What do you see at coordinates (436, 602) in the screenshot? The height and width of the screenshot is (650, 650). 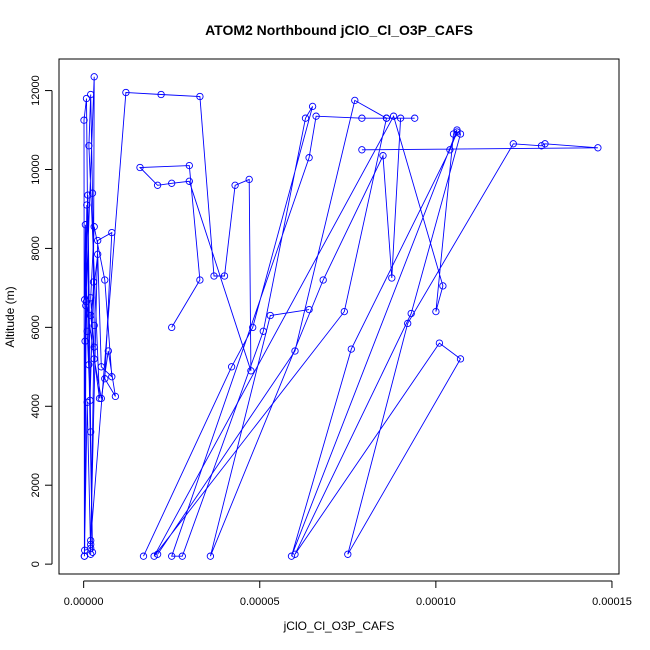 I see `x-tick-label: 0.00010` at bounding box center [436, 602].